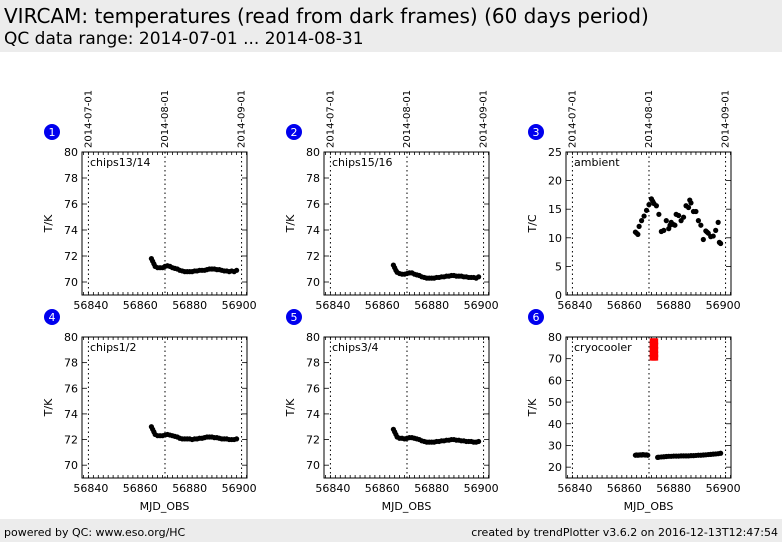 Image resolution: width=782 pixels, height=542 pixels. What do you see at coordinates (382, 305) in the screenshot?
I see `panel-2-x-tick-label: 56860` at bounding box center [382, 305].